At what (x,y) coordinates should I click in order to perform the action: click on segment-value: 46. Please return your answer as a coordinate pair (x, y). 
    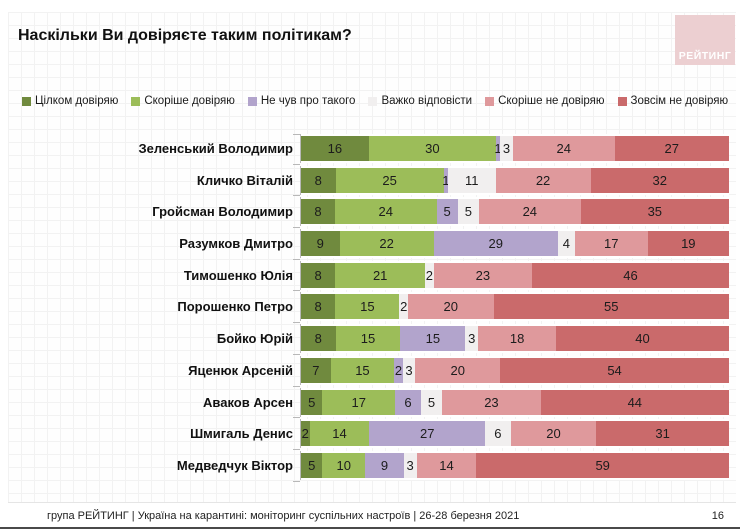
    Looking at the image, I should click on (630, 275).